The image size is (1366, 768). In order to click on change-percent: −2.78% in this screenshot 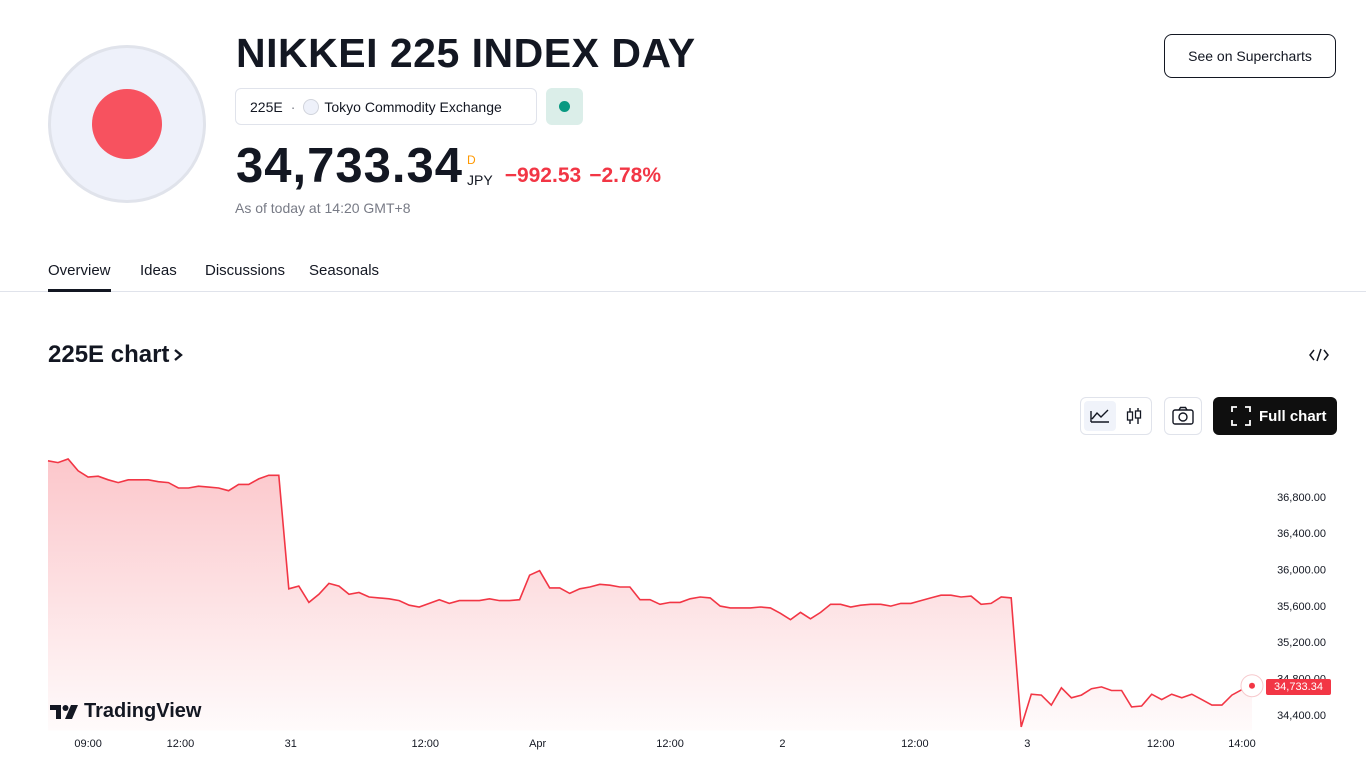, I will do `click(625, 175)`.